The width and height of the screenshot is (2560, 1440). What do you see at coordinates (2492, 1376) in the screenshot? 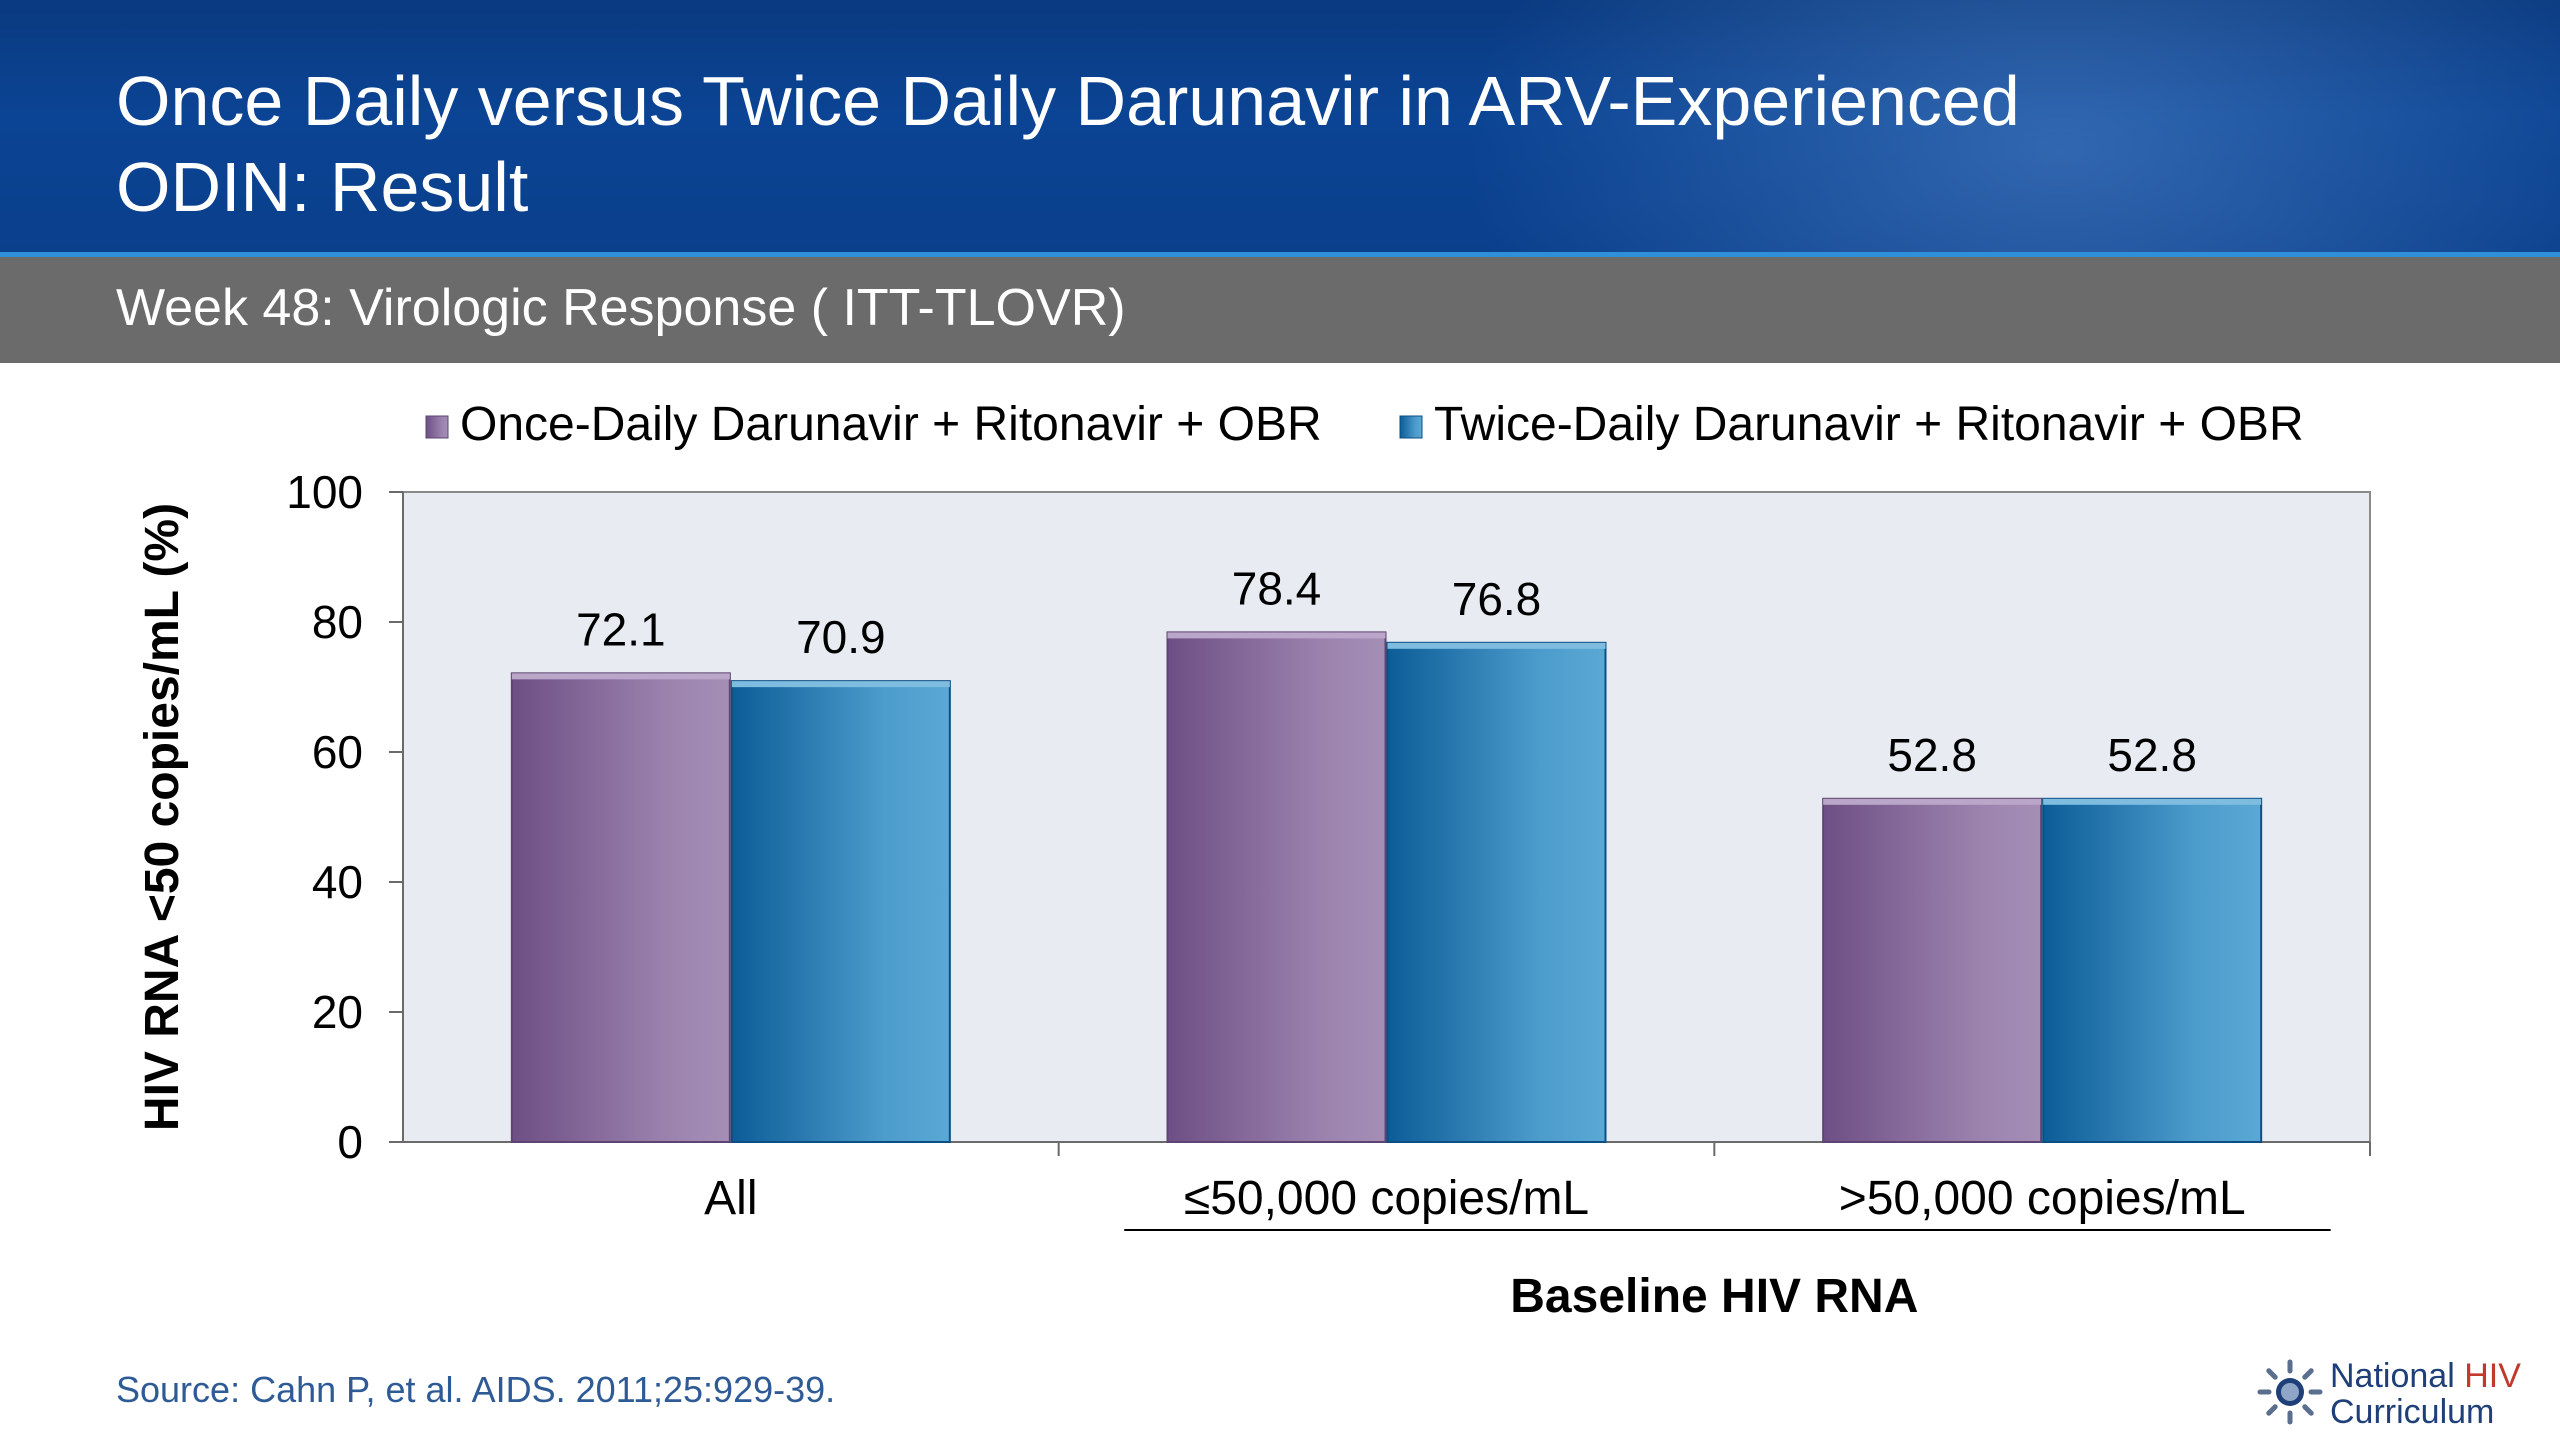
I see `logo-text-hiv: HIV` at bounding box center [2492, 1376].